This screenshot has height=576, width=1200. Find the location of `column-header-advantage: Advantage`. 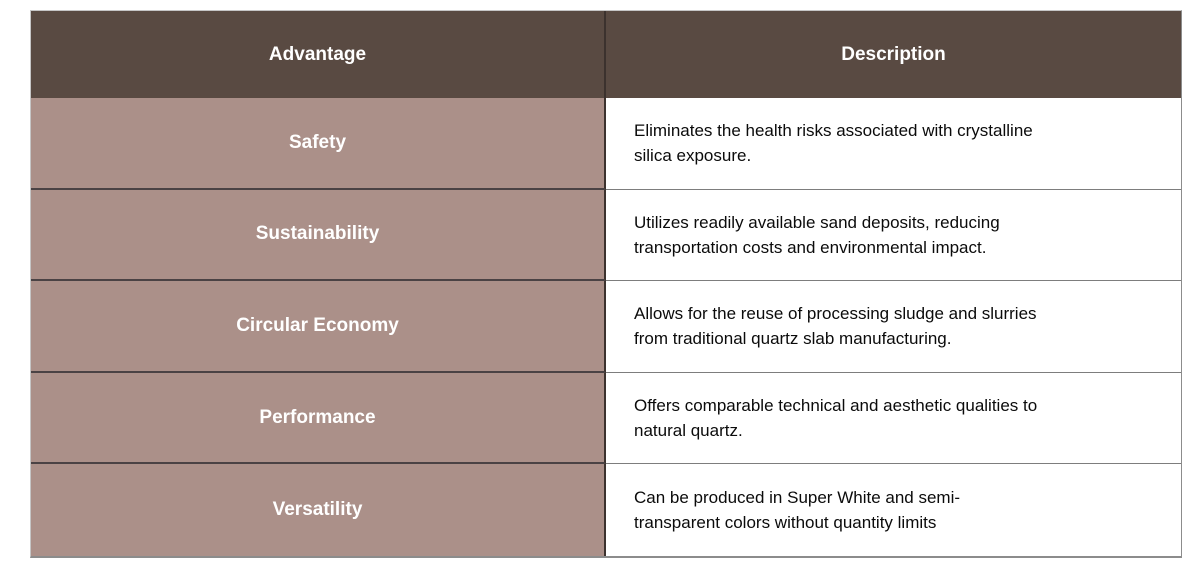

column-header-advantage: Advantage is located at coordinates (318, 54).